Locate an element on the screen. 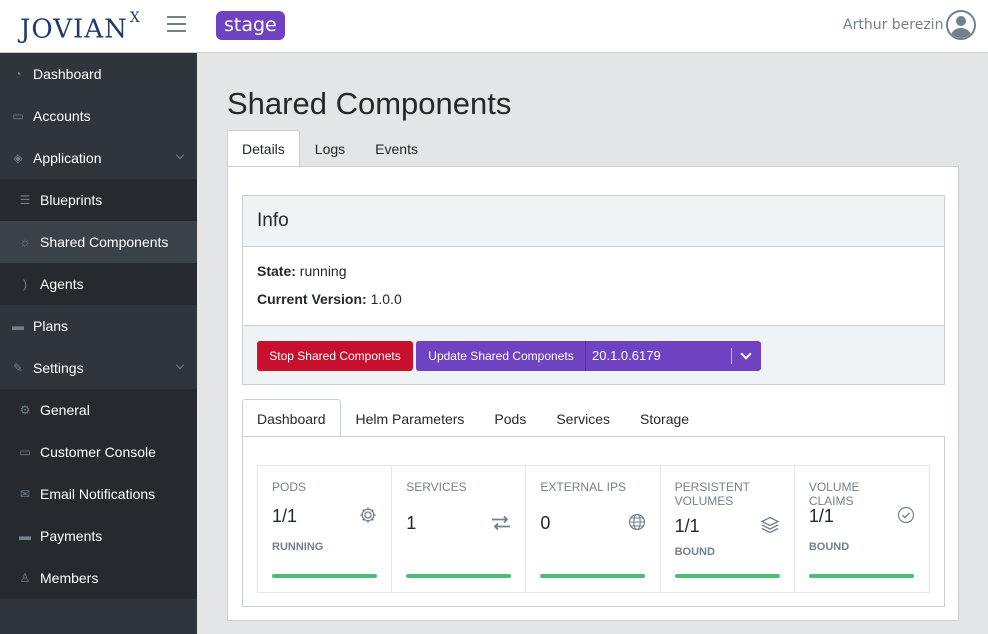  stat-label: VOLUME CLAIMS is located at coordinates (834, 494).